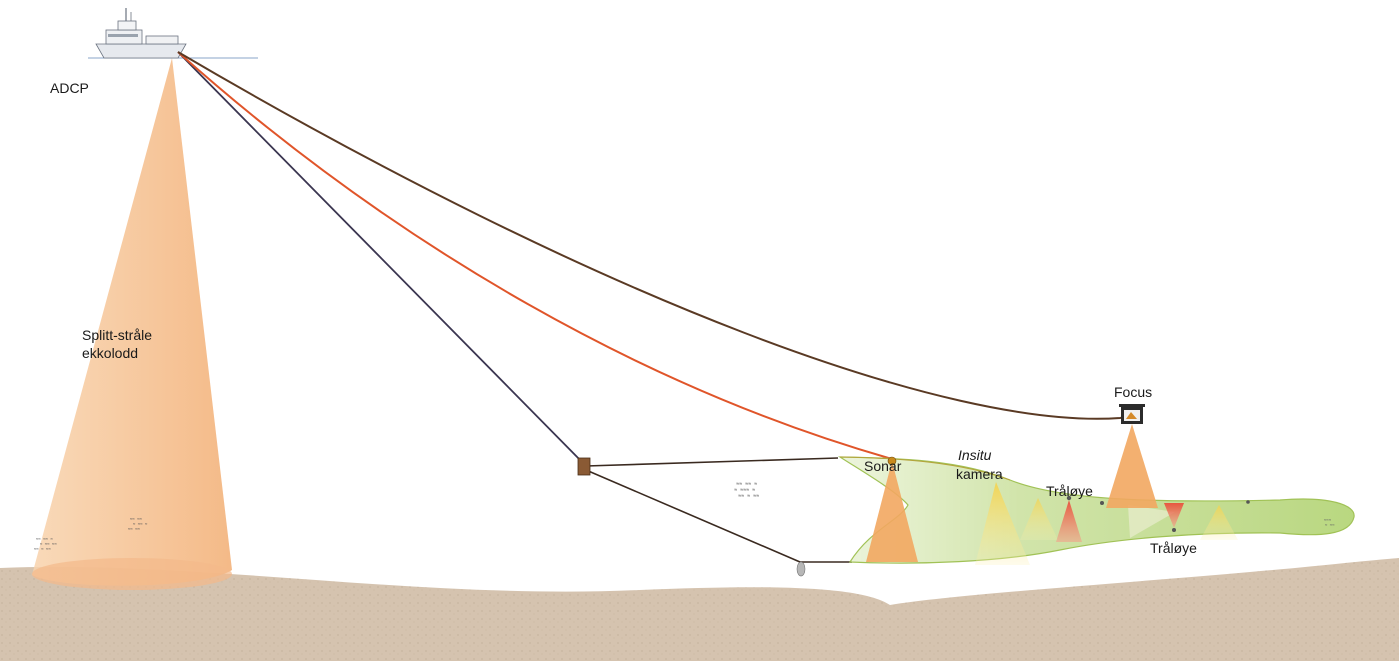 This screenshot has width=1399, height=661. What do you see at coordinates (132, 574) in the screenshot?
I see `echosounder-beam-footprint` at bounding box center [132, 574].